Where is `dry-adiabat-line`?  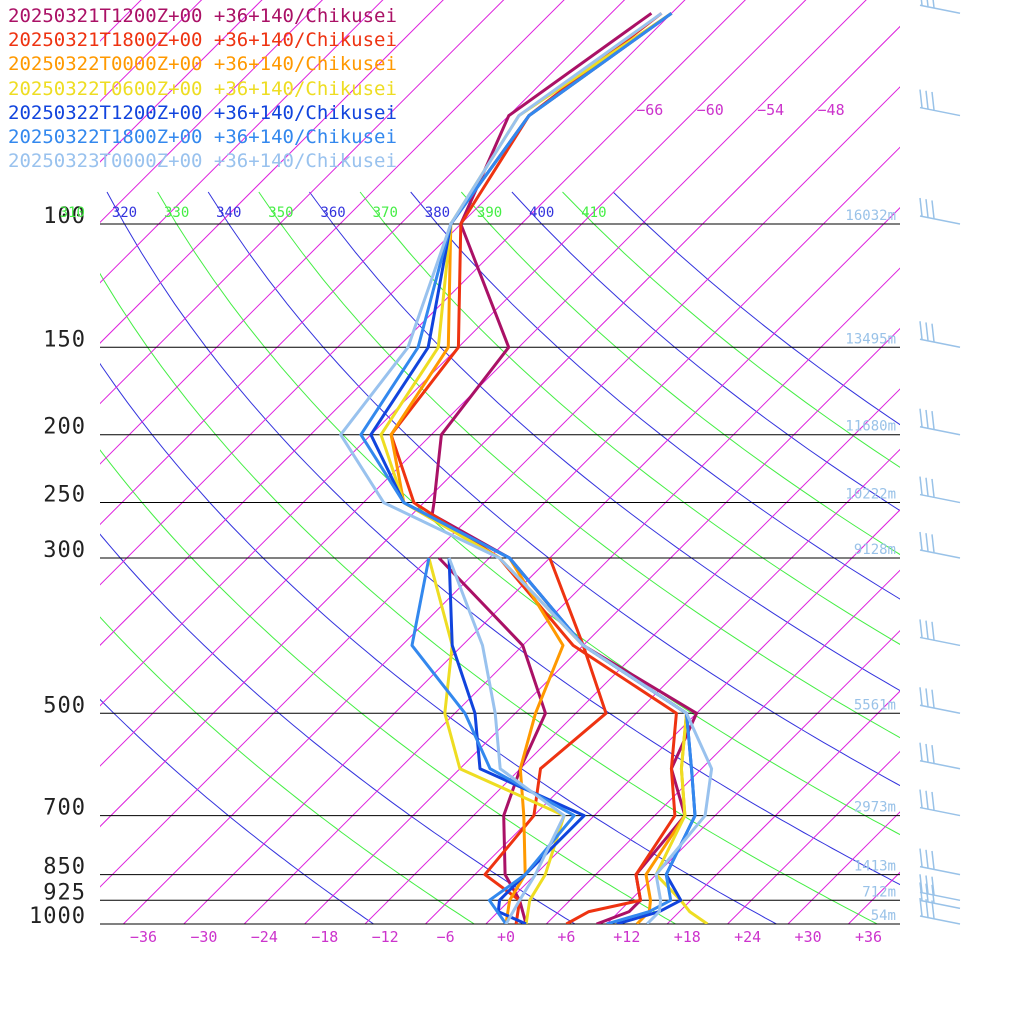
dry-adiabat-line is located at coordinates (288, 770).